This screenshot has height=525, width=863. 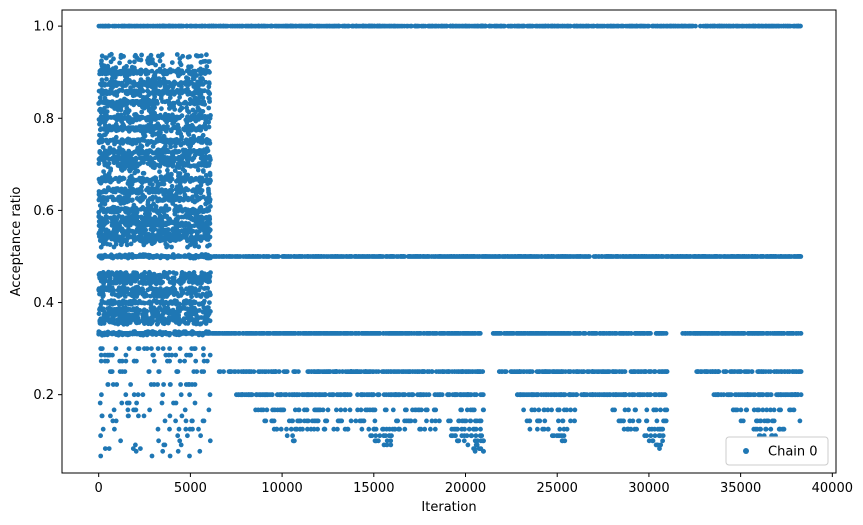 I want to click on x-tick-label: 5000, so click(x=190, y=488).